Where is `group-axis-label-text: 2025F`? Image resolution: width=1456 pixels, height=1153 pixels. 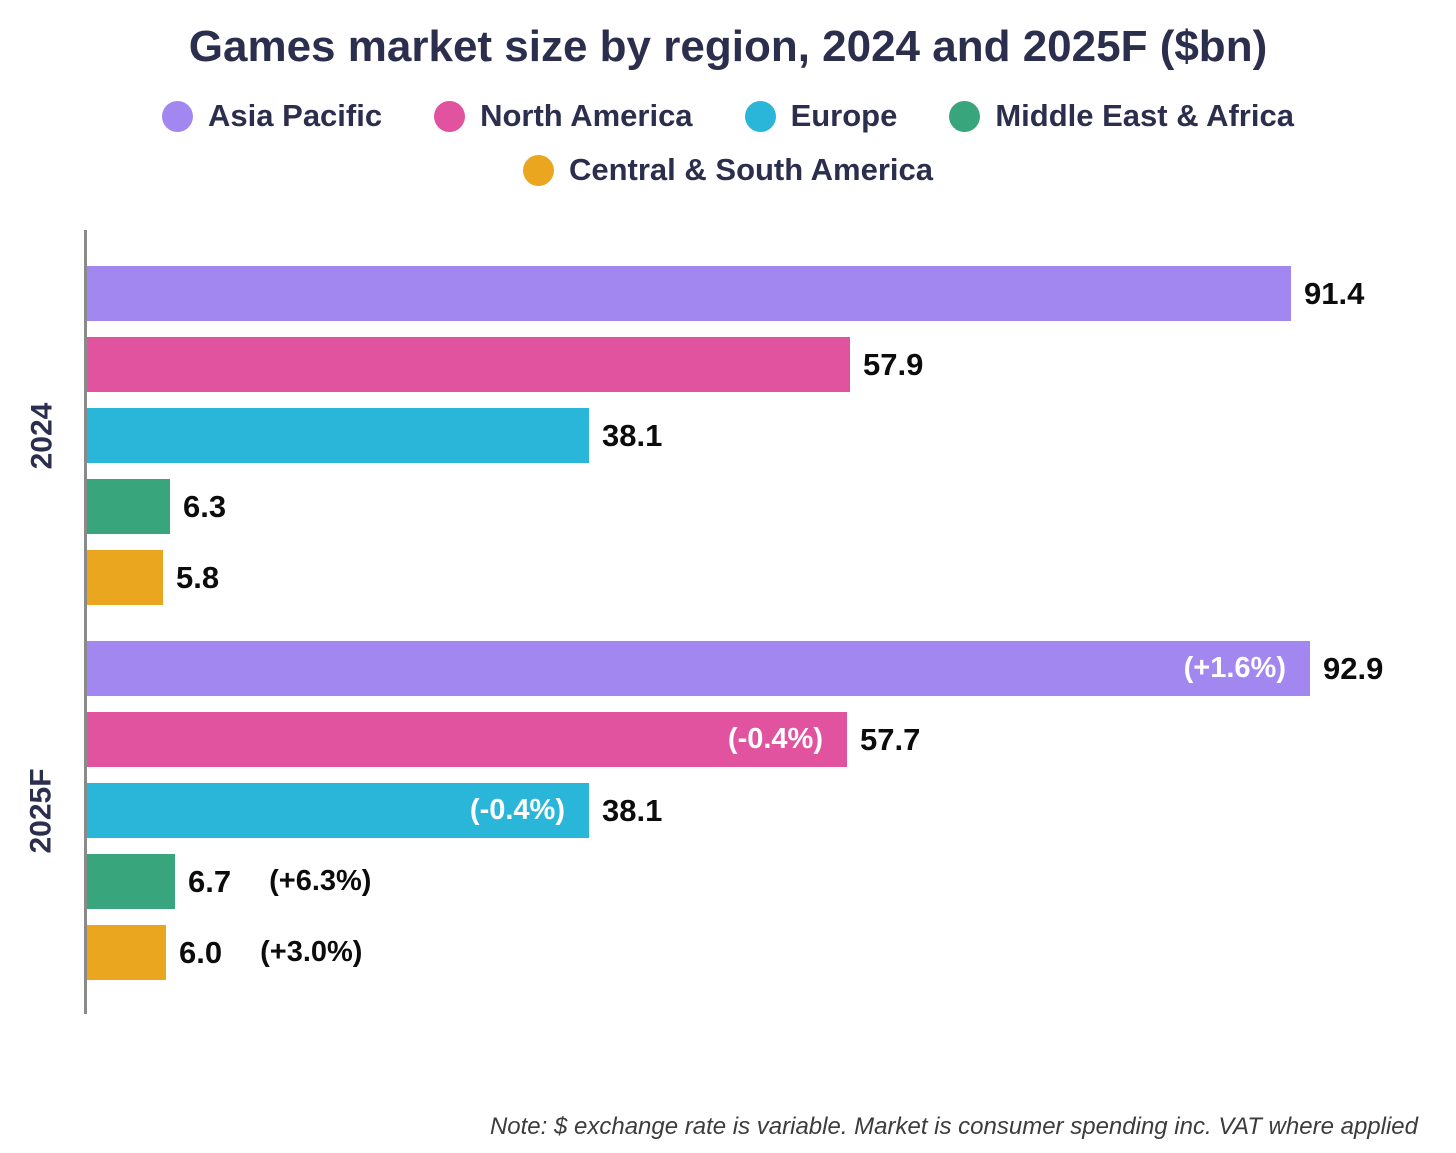
group-axis-label-text: 2025F is located at coordinates (42, 810).